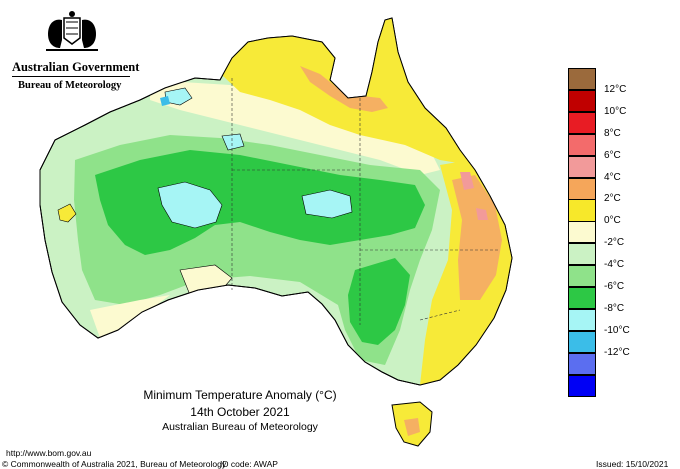 The width and height of the screenshot is (680, 469). What do you see at coordinates (344, 89) in the screenshot?
I see `gulf-orange-patch` at bounding box center [344, 89].